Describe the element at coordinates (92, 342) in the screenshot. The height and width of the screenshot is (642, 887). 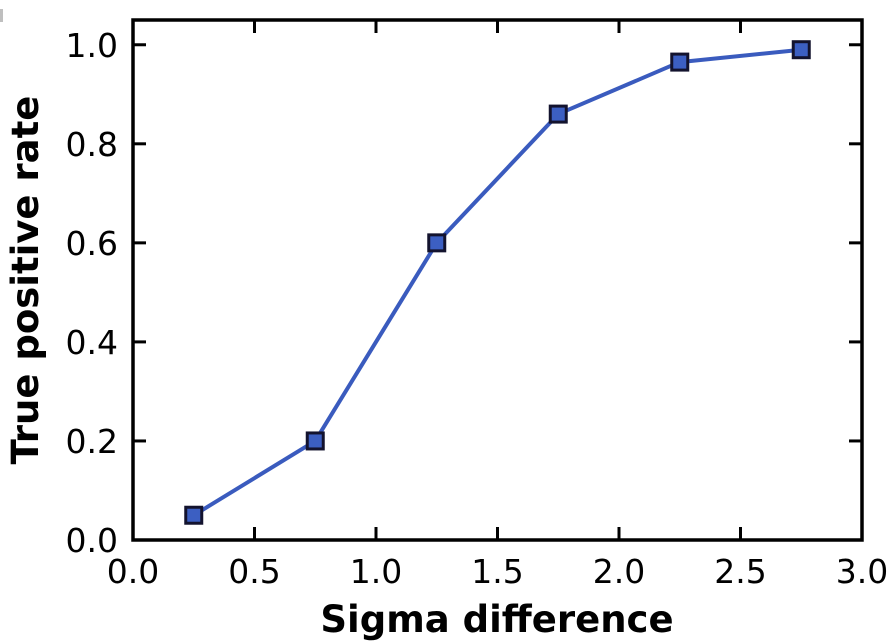
I see `y-tick-label: 0.4` at that location.